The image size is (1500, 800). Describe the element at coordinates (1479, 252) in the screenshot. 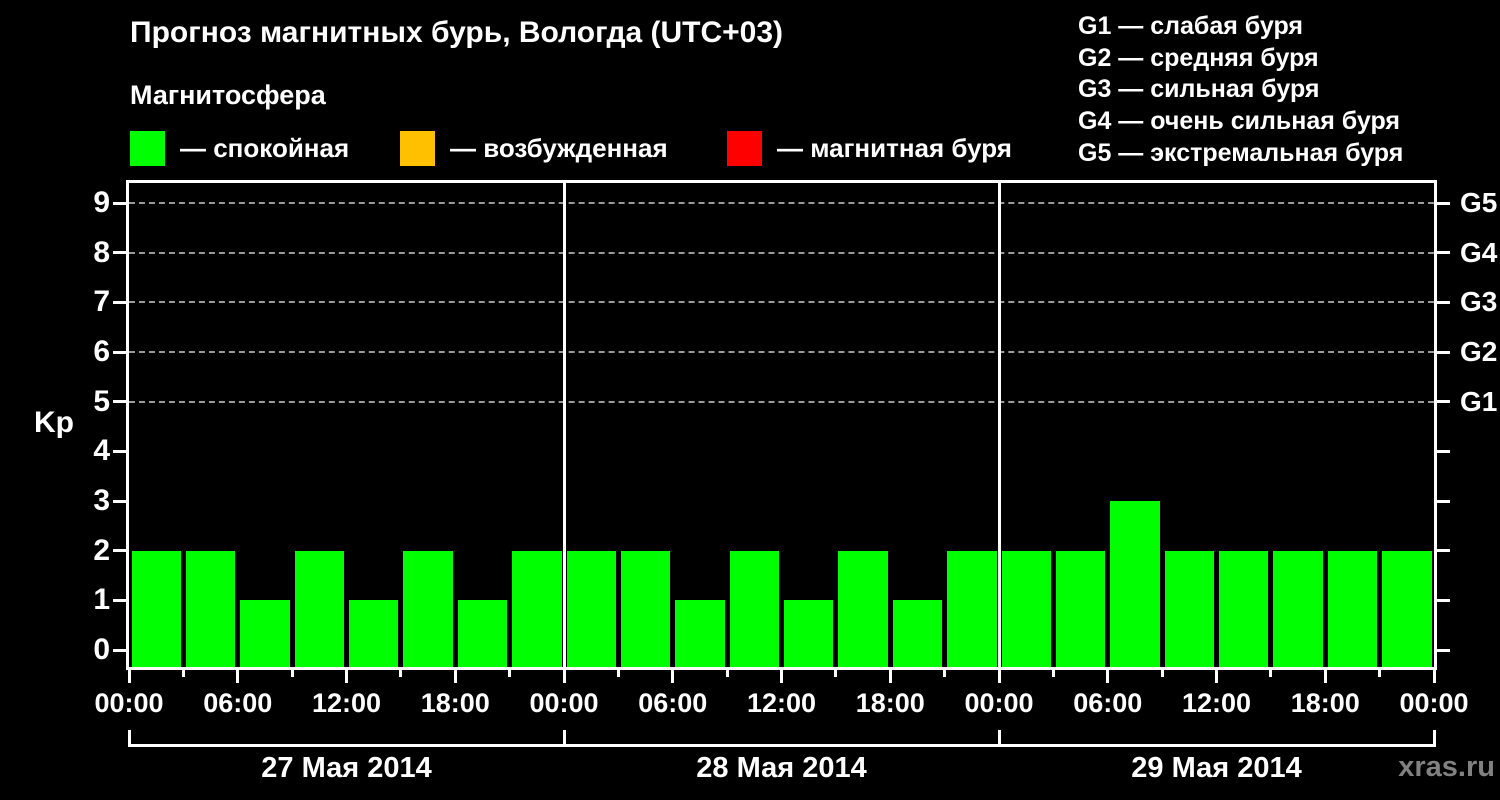

I see `g-axis-label-g4: G4` at that location.